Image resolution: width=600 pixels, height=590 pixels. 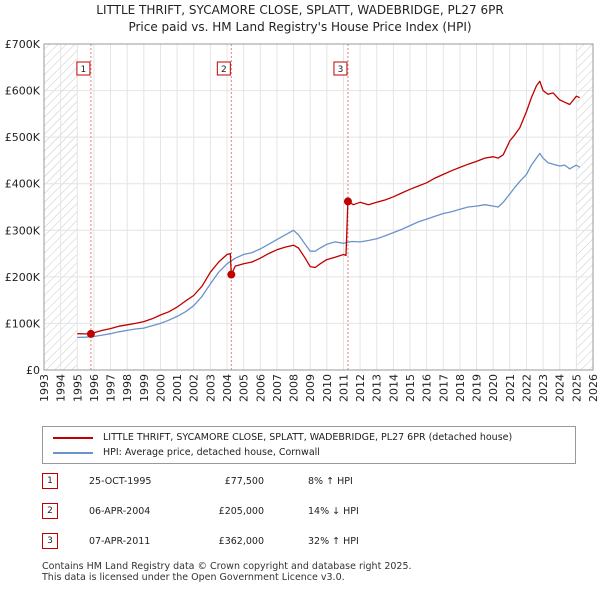 What do you see at coordinates (50, 481) in the screenshot?
I see `sale-marker-box: 1` at bounding box center [50, 481].